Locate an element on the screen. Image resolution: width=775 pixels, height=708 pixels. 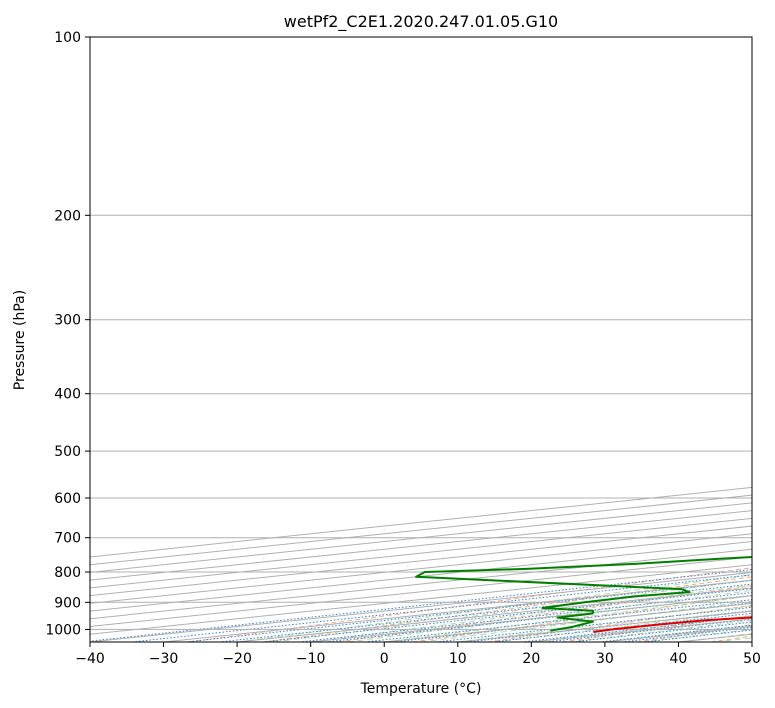
x-axis-ticks: −40 −30 −20 −10 0 10 20 30 40 50 is located at coordinates (418, 654).